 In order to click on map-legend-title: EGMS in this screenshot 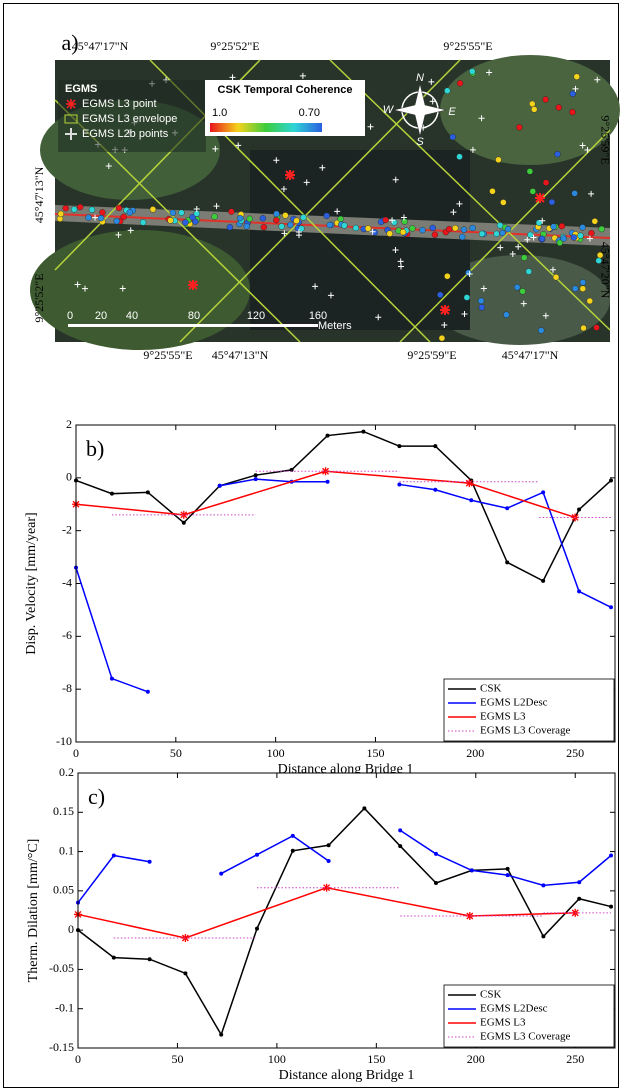, I will do `click(81, 89)`.